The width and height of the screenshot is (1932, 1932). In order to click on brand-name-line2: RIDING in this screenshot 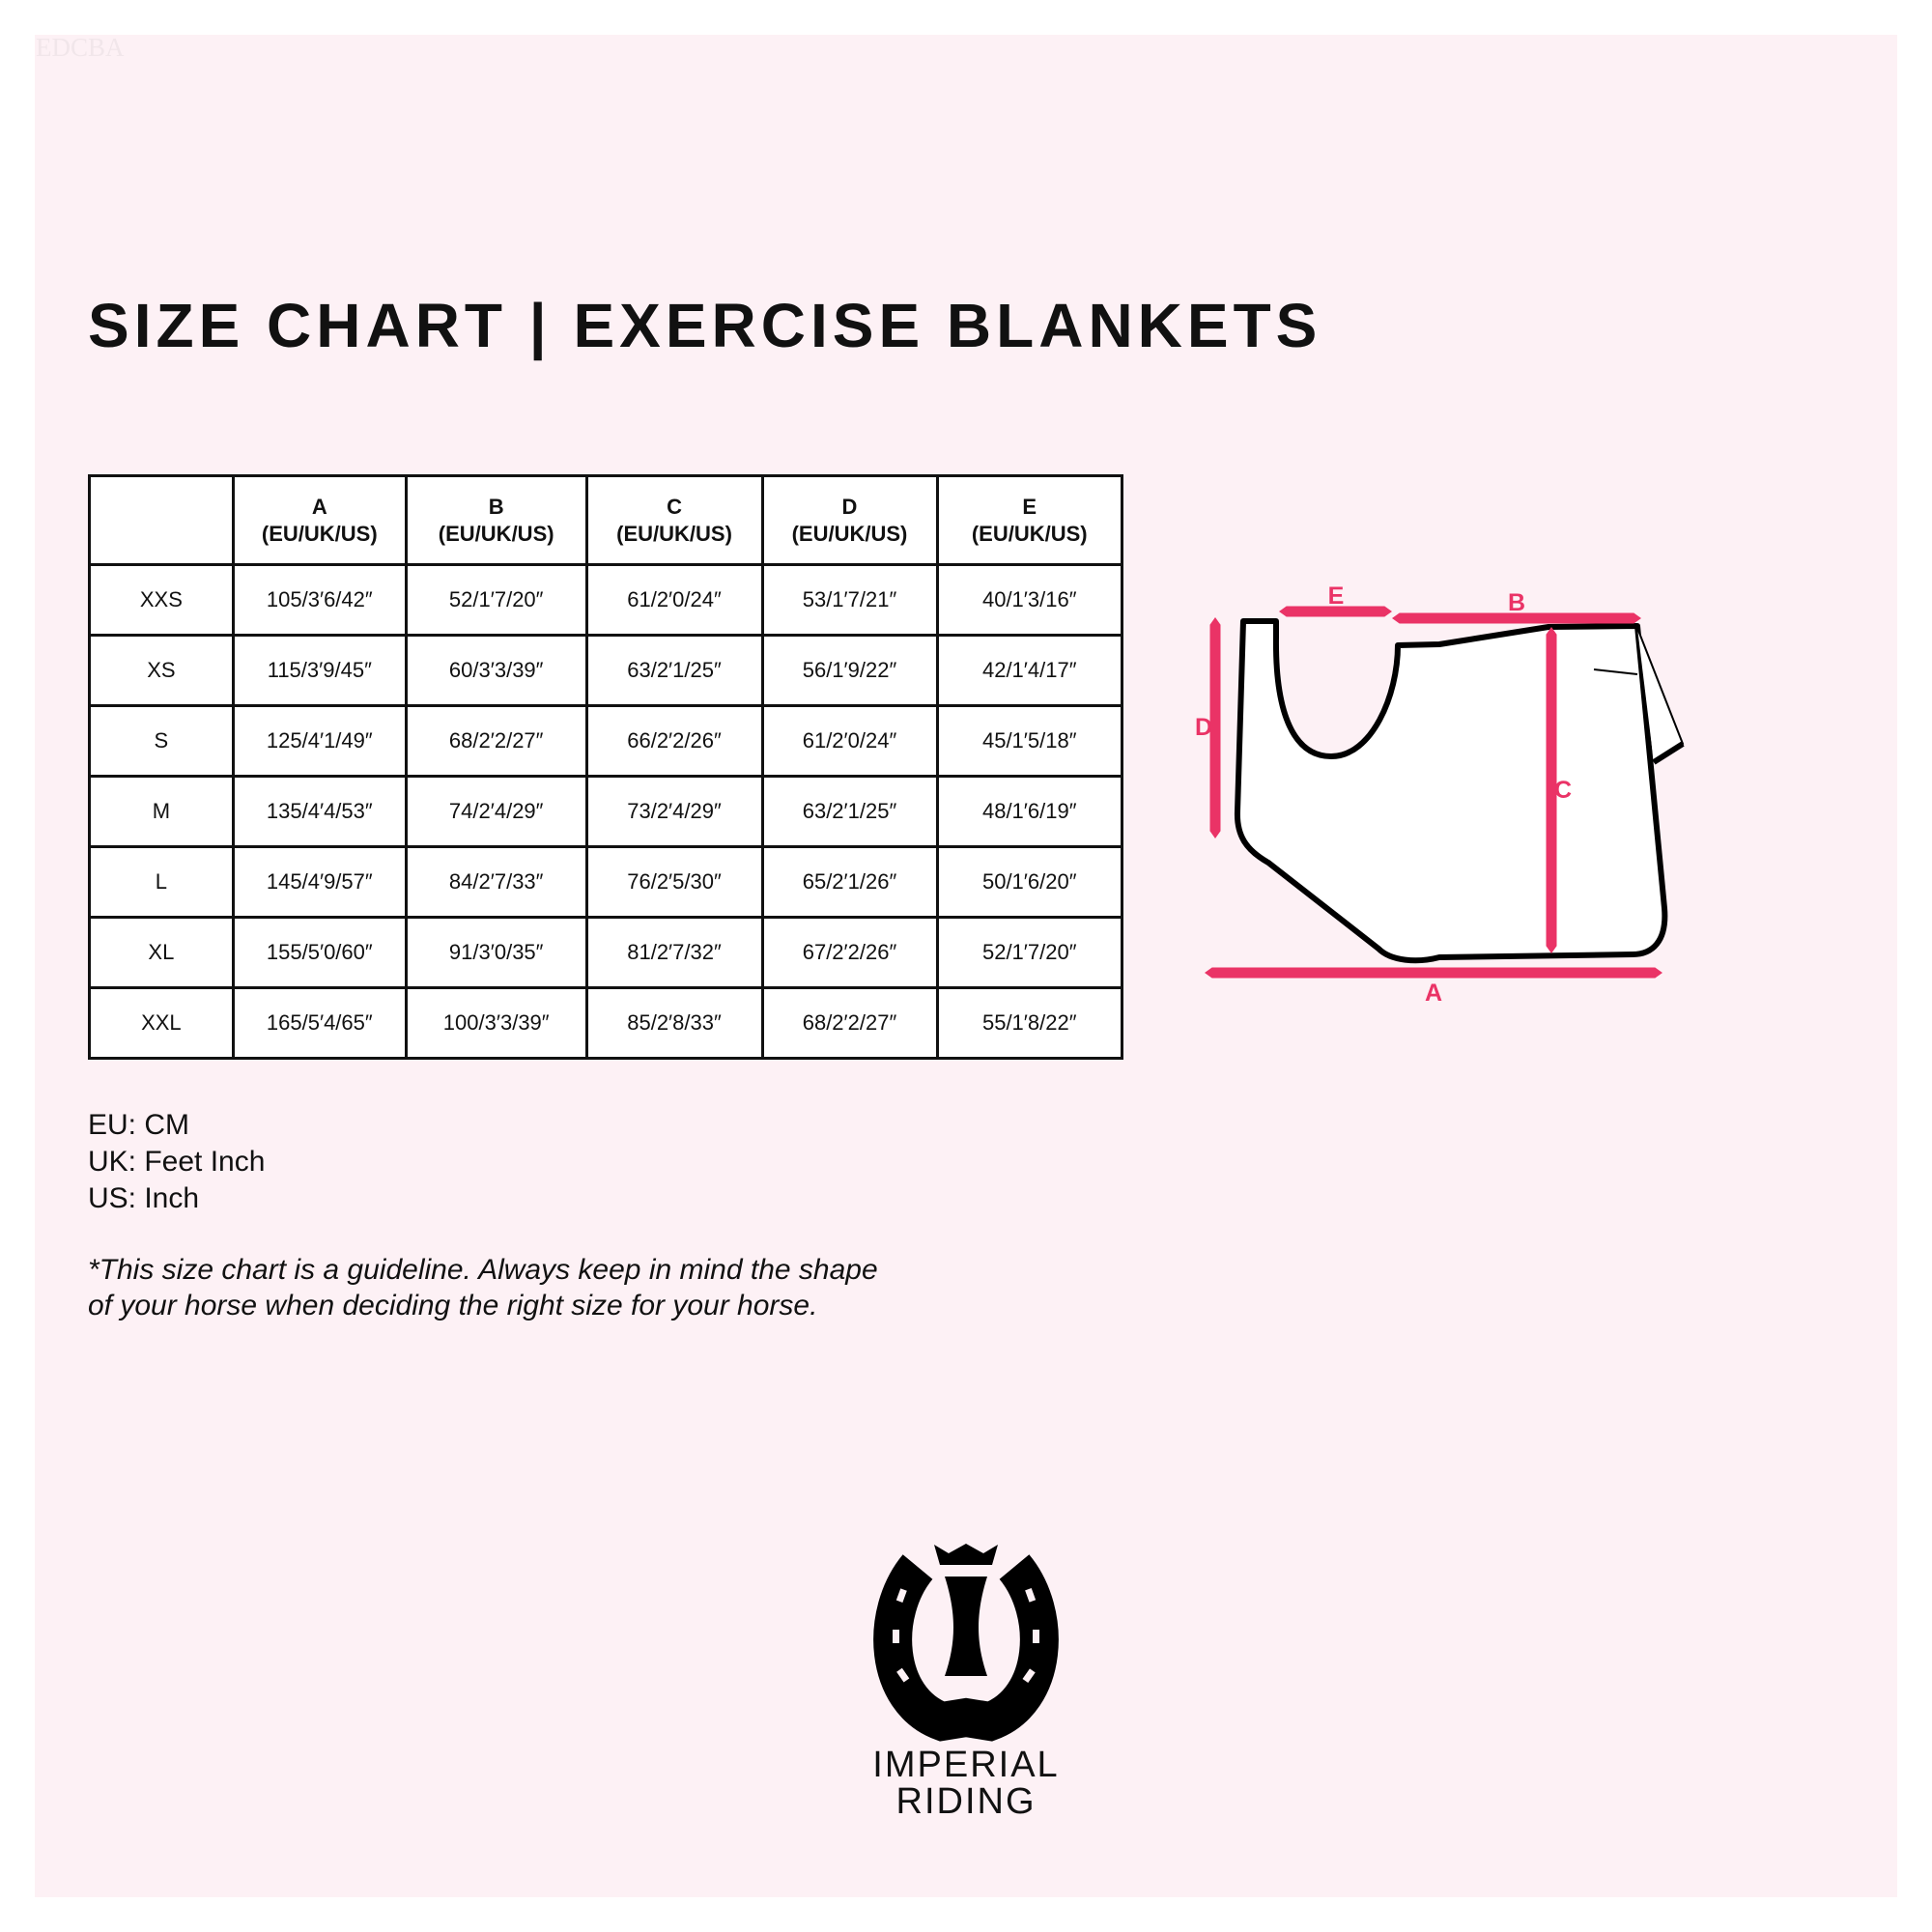, I will do `click(966, 1801)`.